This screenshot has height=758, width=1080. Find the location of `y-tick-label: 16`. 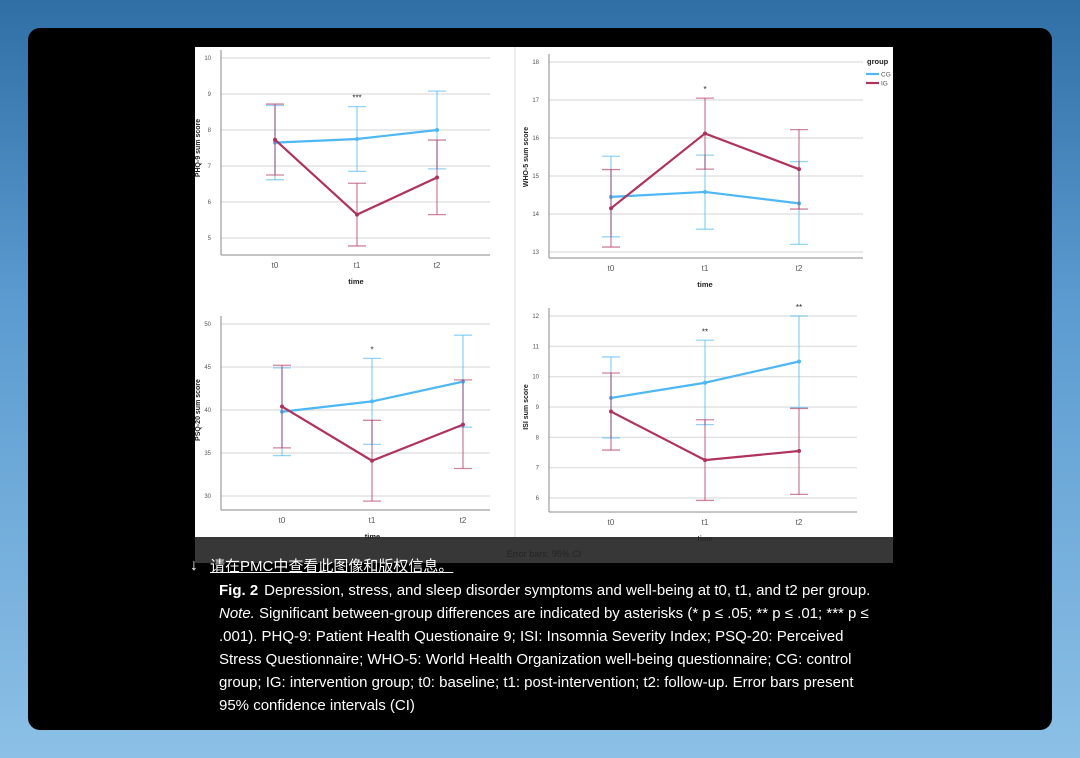

y-tick-label: 16 is located at coordinates (535, 139).